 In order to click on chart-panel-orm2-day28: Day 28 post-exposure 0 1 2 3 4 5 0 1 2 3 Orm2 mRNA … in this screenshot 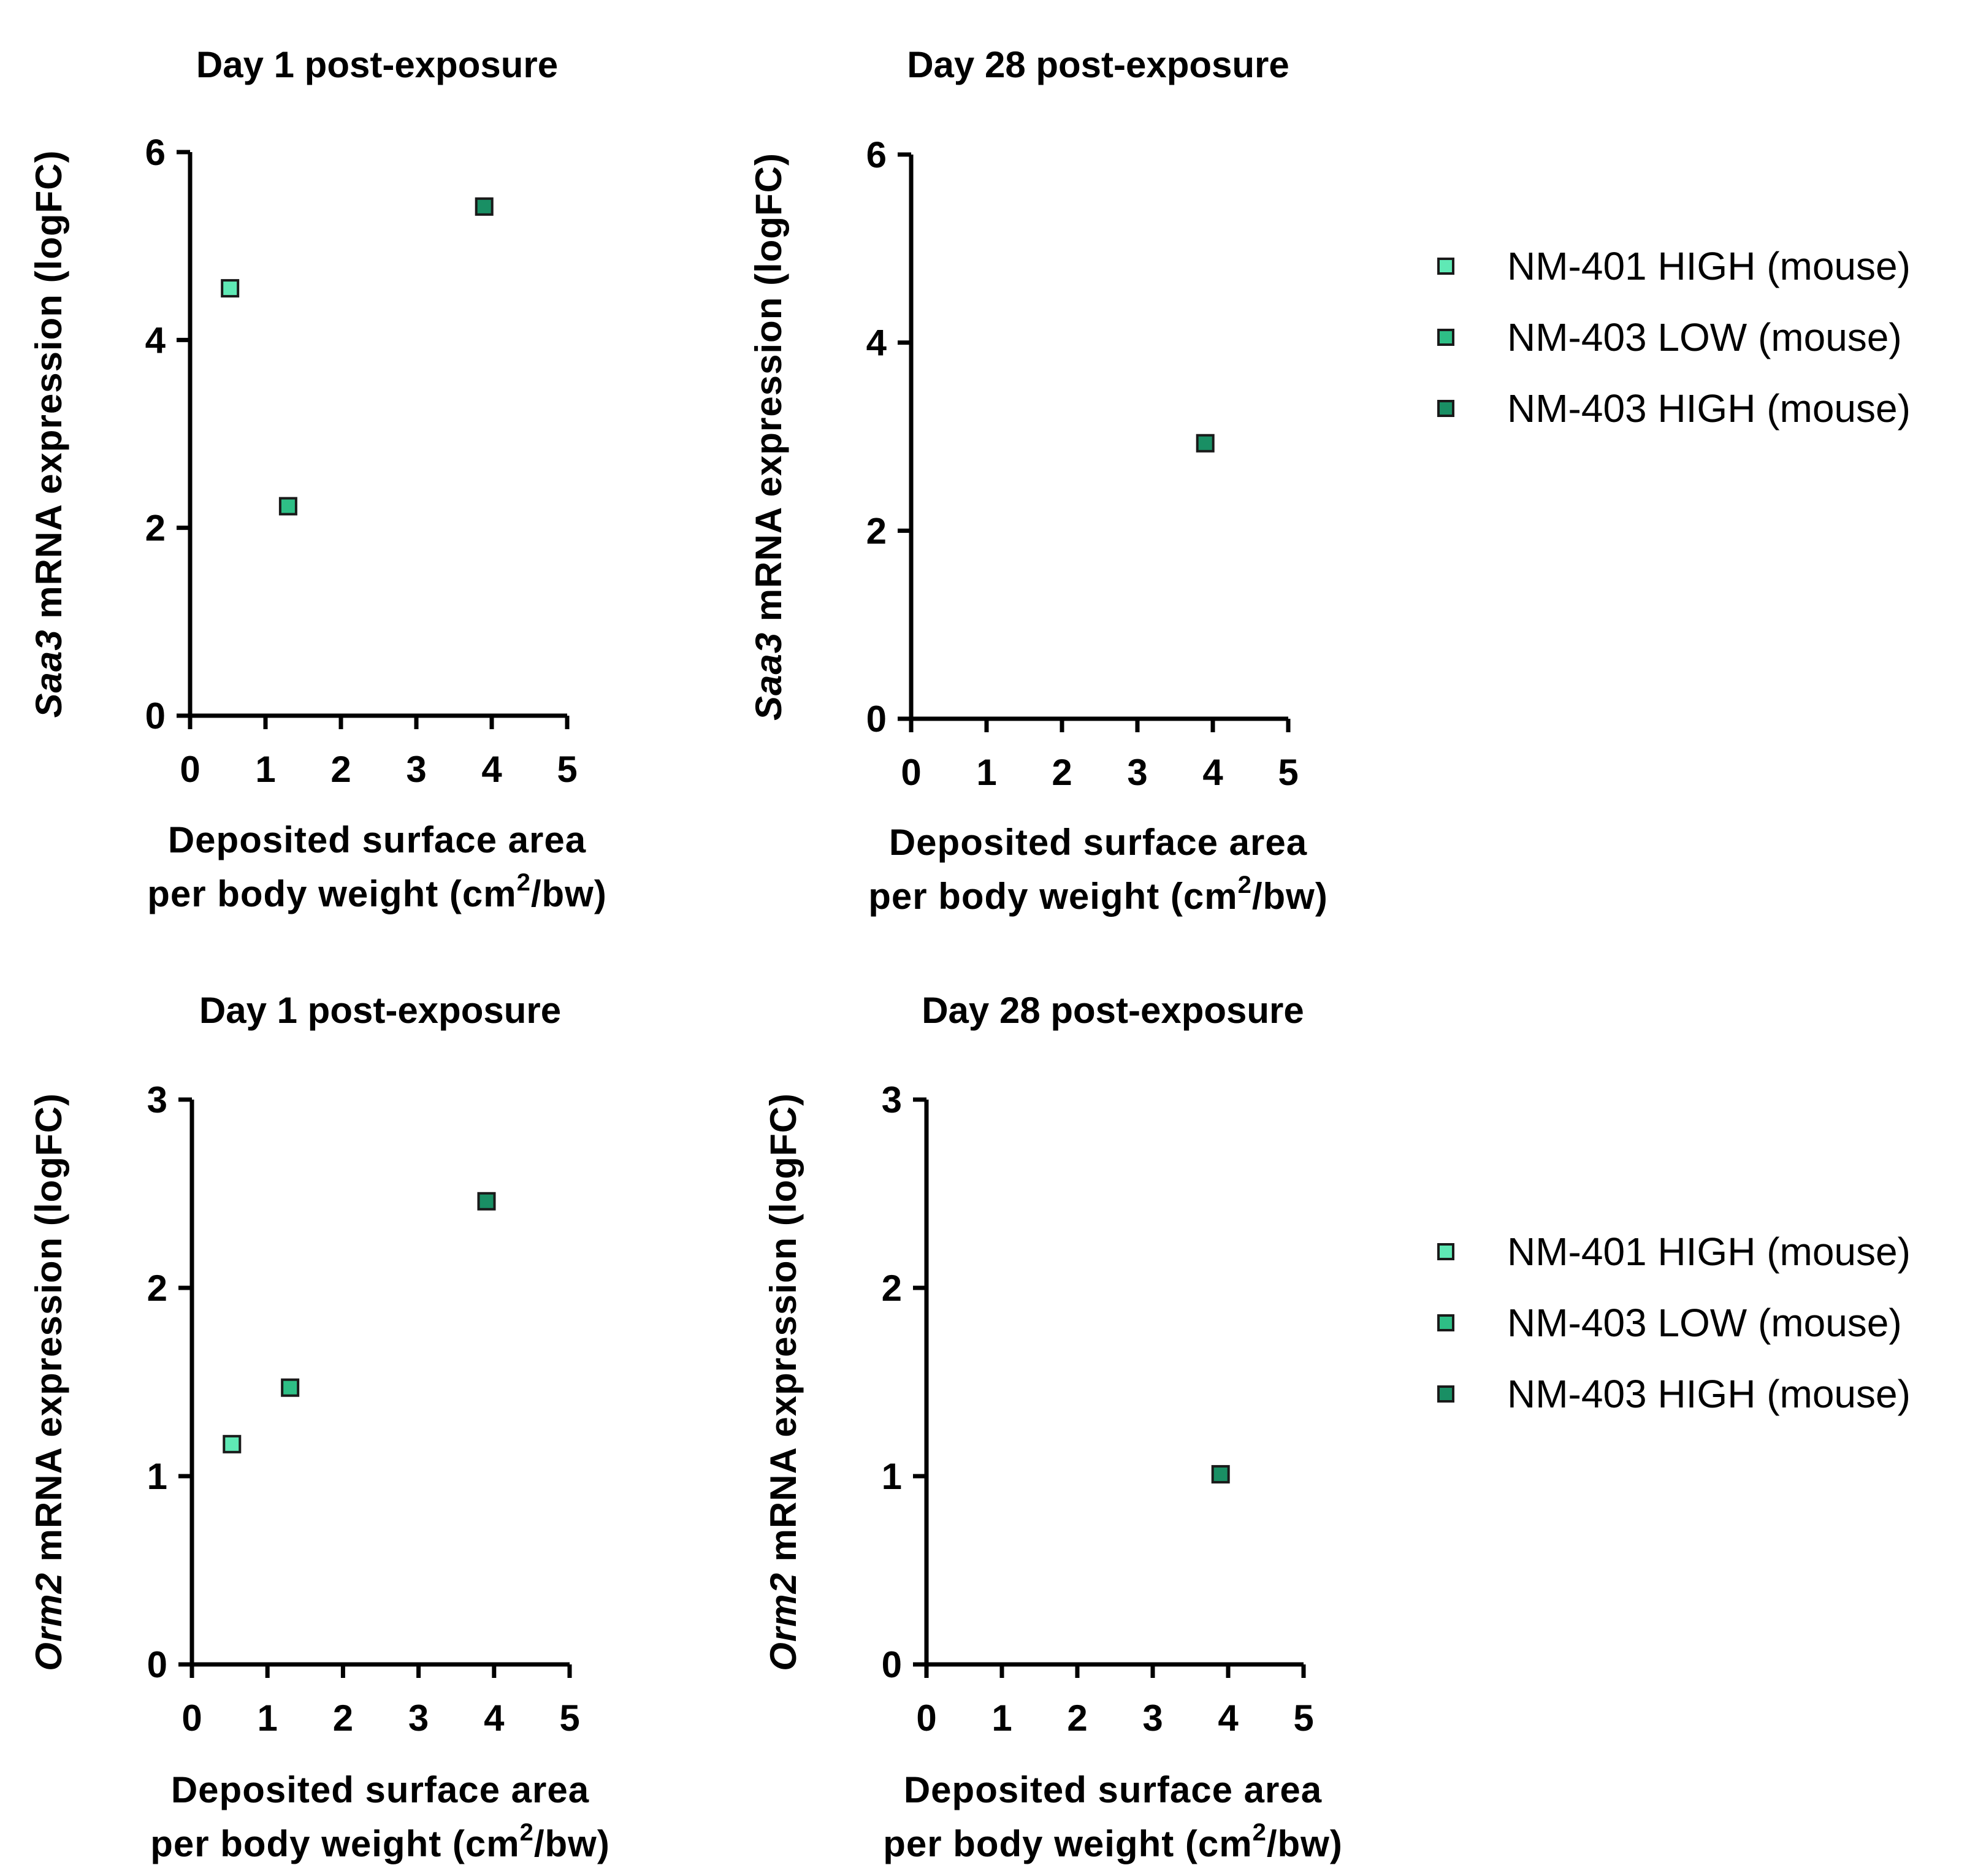, I will do `click(1053, 1427)`.